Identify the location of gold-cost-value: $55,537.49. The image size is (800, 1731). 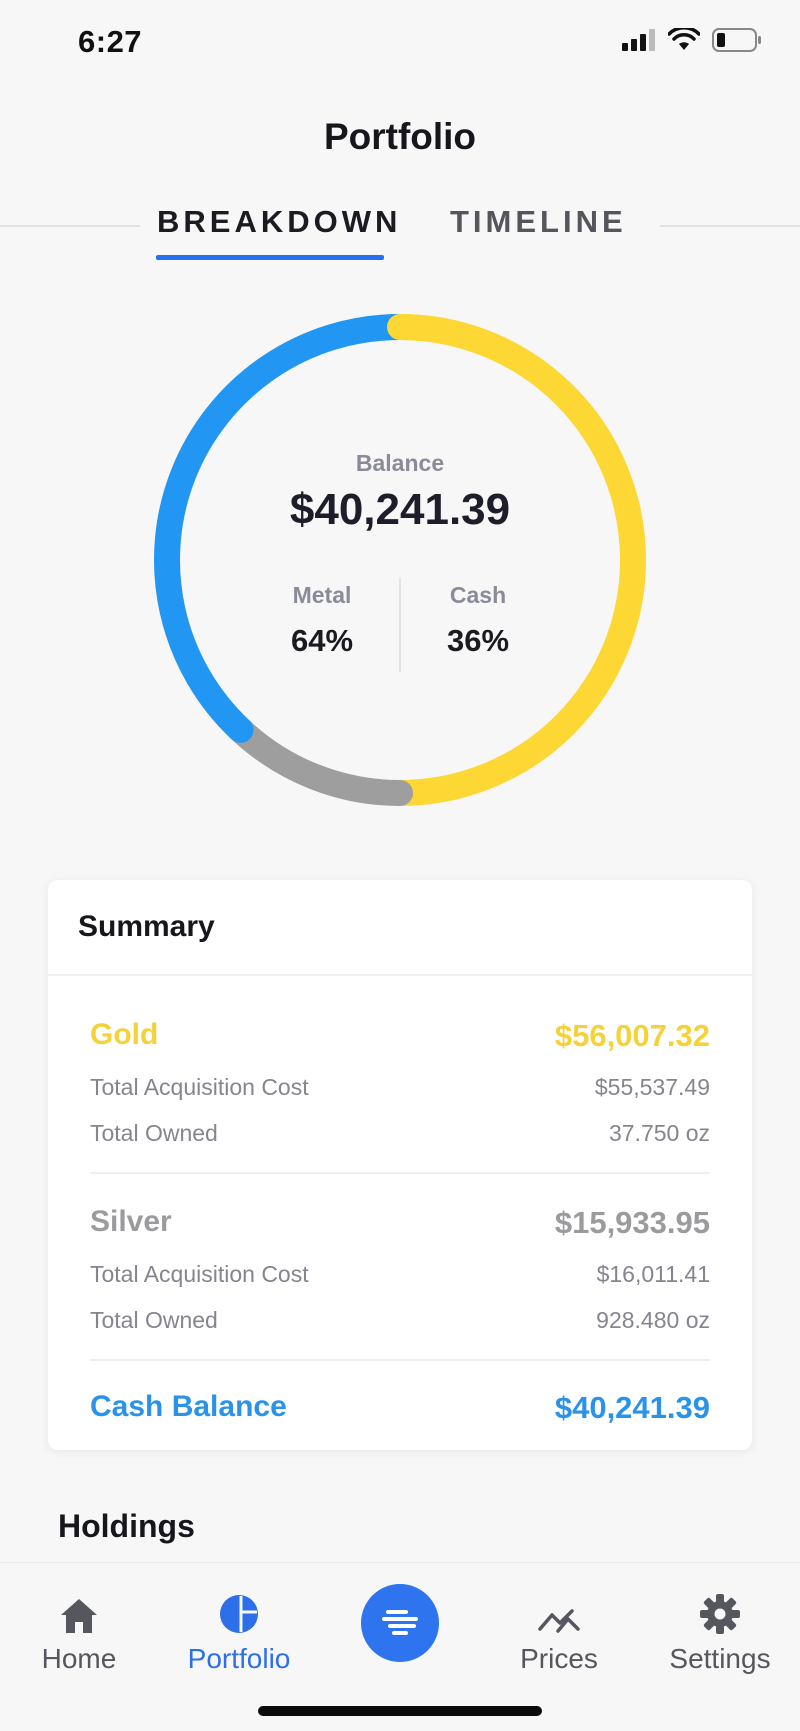
(652, 1087).